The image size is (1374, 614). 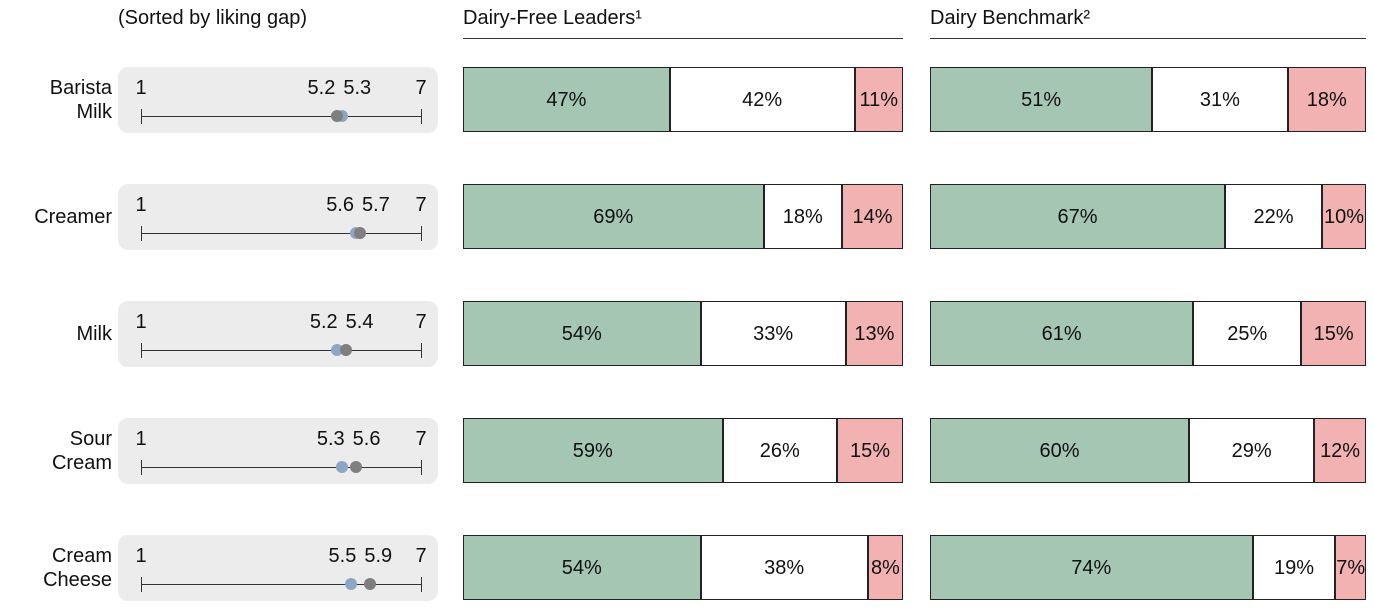 What do you see at coordinates (885, 567) in the screenshot?
I see `bar-segment: 8%` at bounding box center [885, 567].